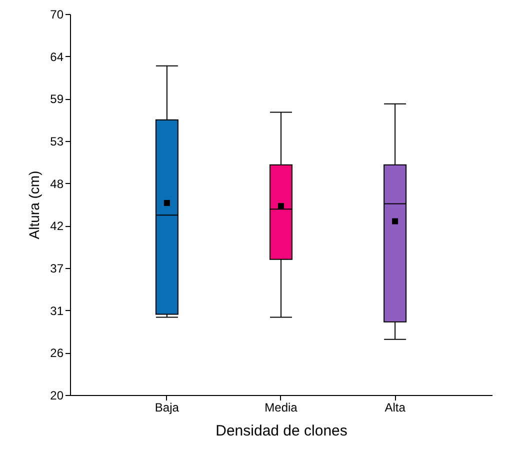  Describe the element at coordinates (57, 141) in the screenshot. I see `y-tick-label: 53` at that location.